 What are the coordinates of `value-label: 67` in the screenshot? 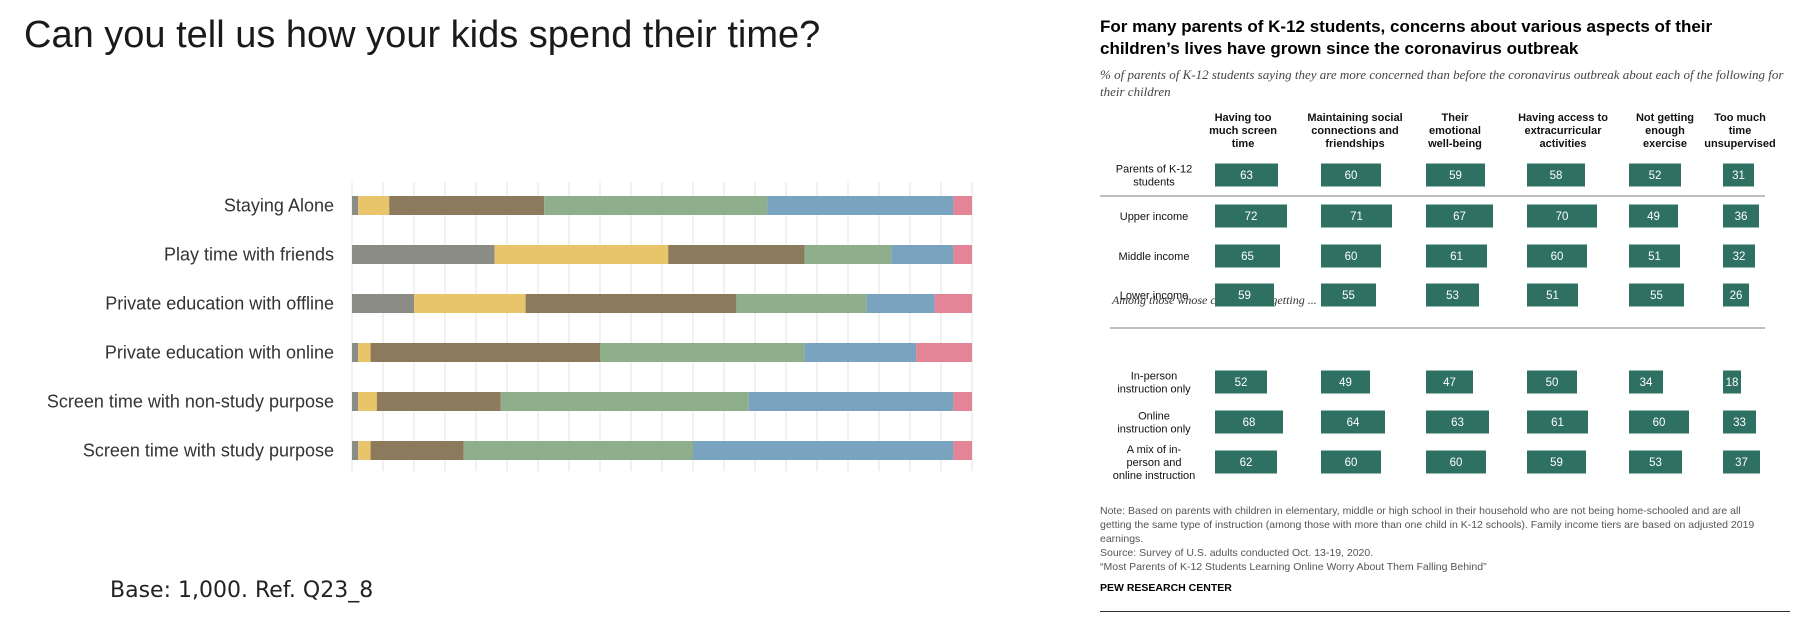 It's located at (1459, 217).